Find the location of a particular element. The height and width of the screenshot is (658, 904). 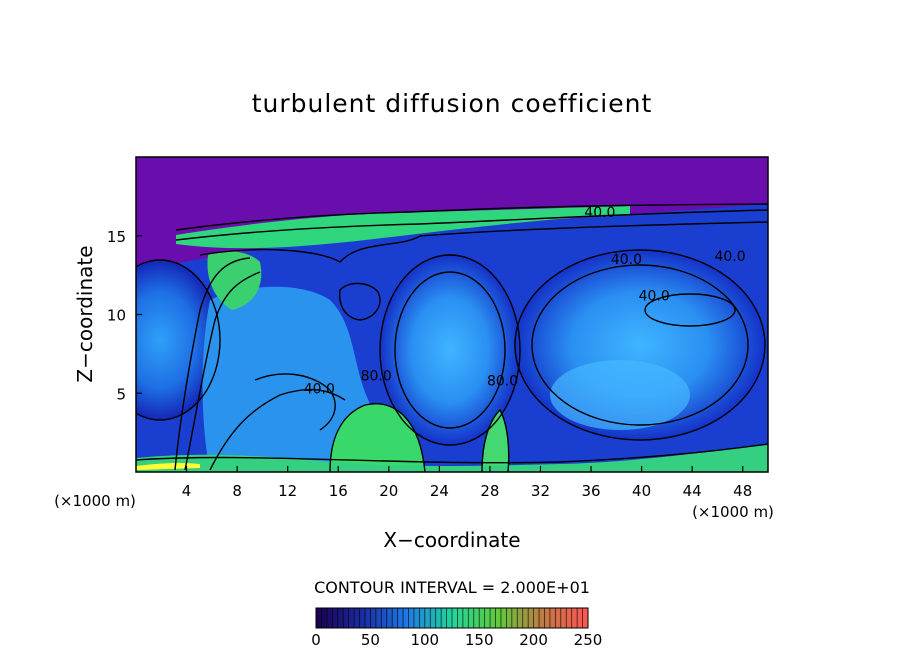

field-left-vortex is located at coordinates (178, 340).